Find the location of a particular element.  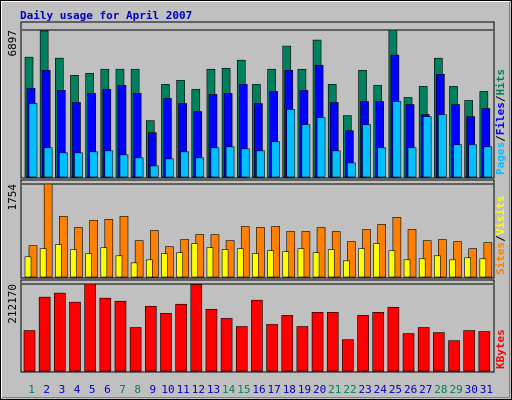

x-tick-label: 20 is located at coordinates (319, 389).